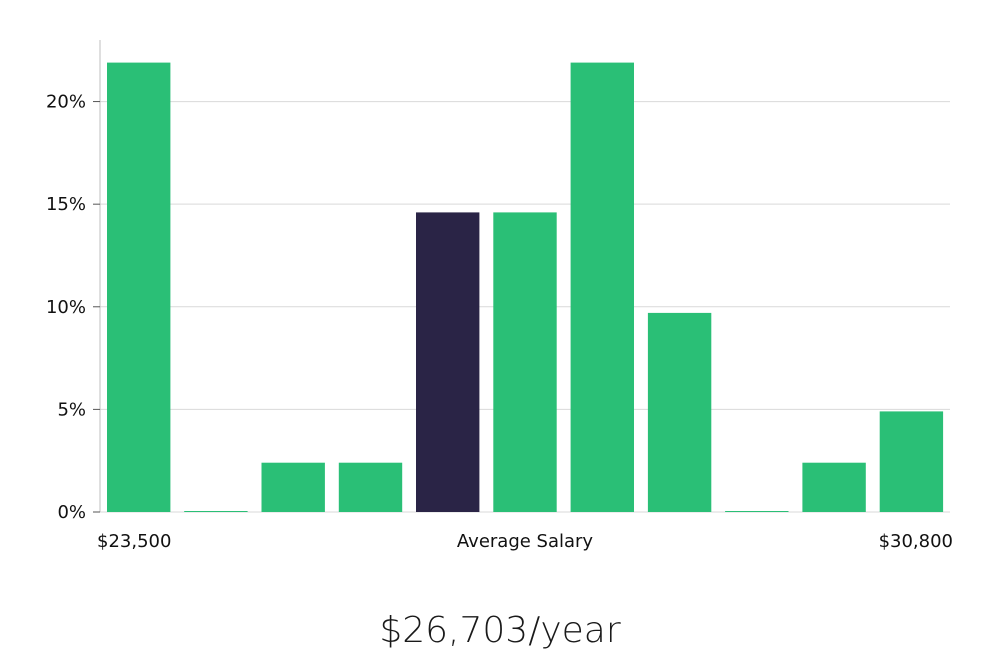  I want to click on y-tick-label: 15%, so click(66, 204).